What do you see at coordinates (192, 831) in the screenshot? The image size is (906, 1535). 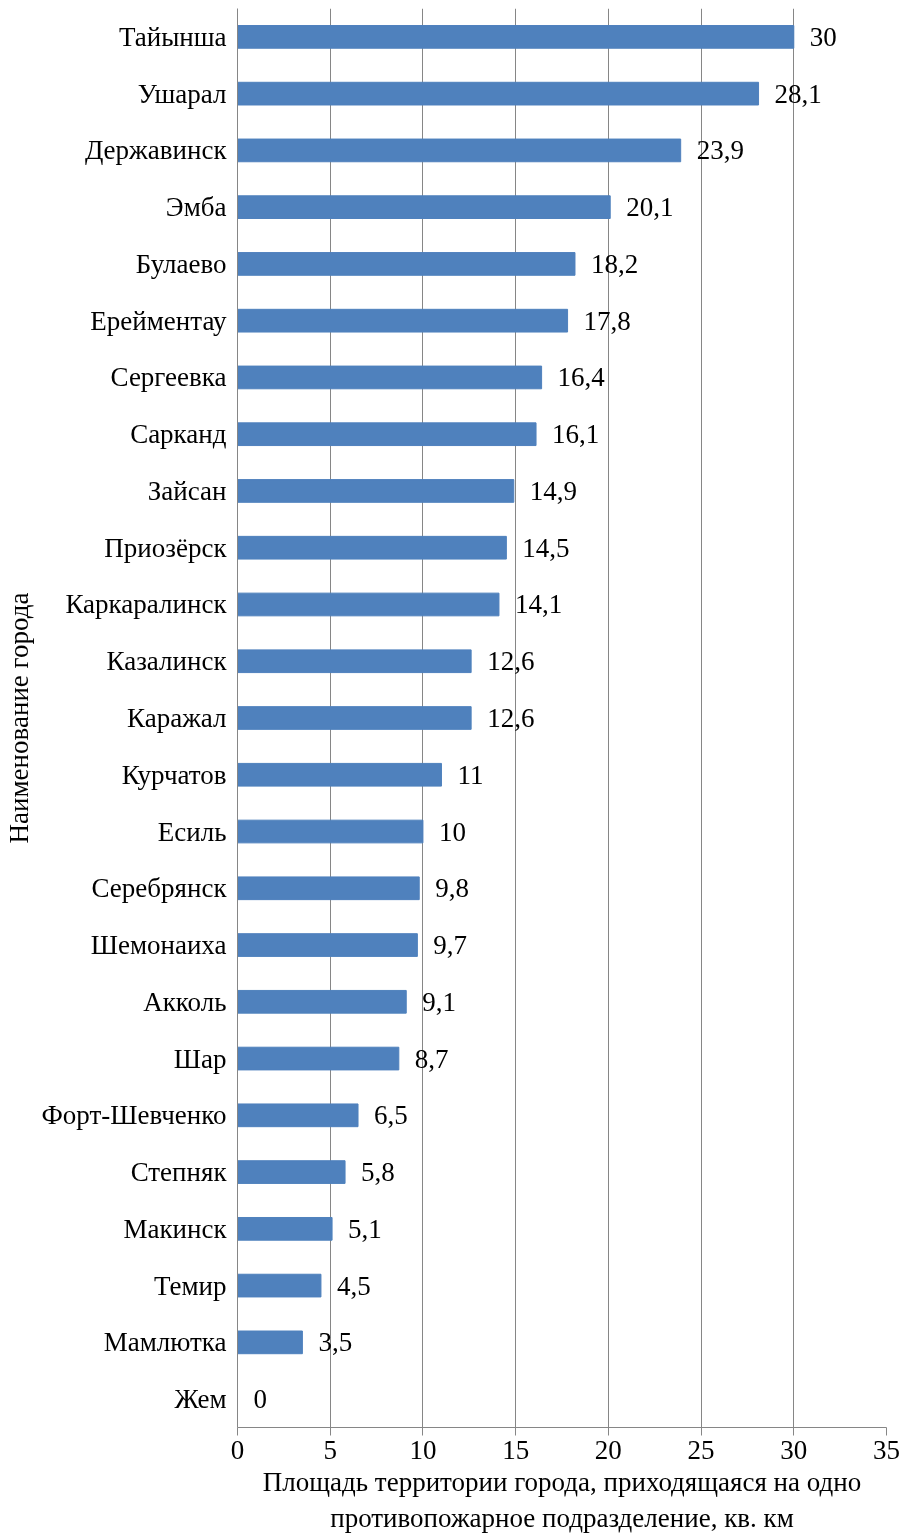 I see `y-tick-label: Есиль` at bounding box center [192, 831].